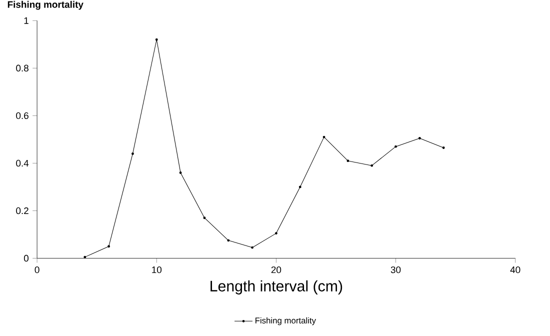  What do you see at coordinates (22, 210) in the screenshot?
I see `y-tick-label: 0.2` at bounding box center [22, 210].